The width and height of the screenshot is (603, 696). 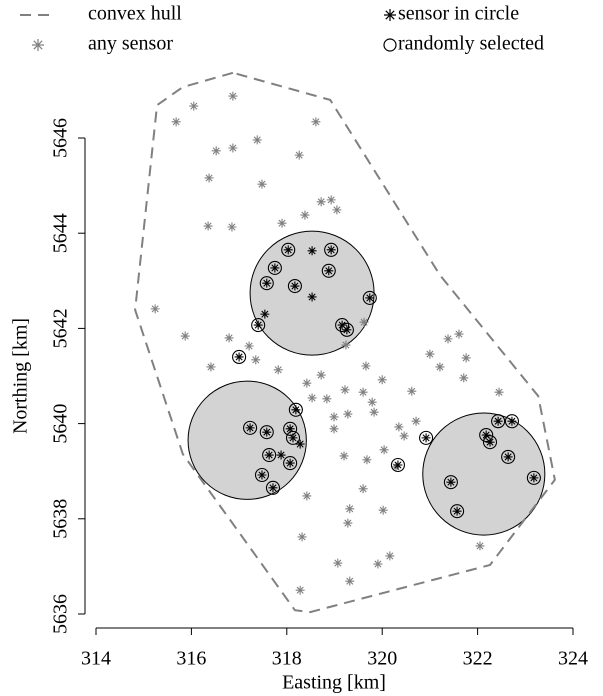 I want to click on legend-label: randomly selected, so click(x=471, y=44).